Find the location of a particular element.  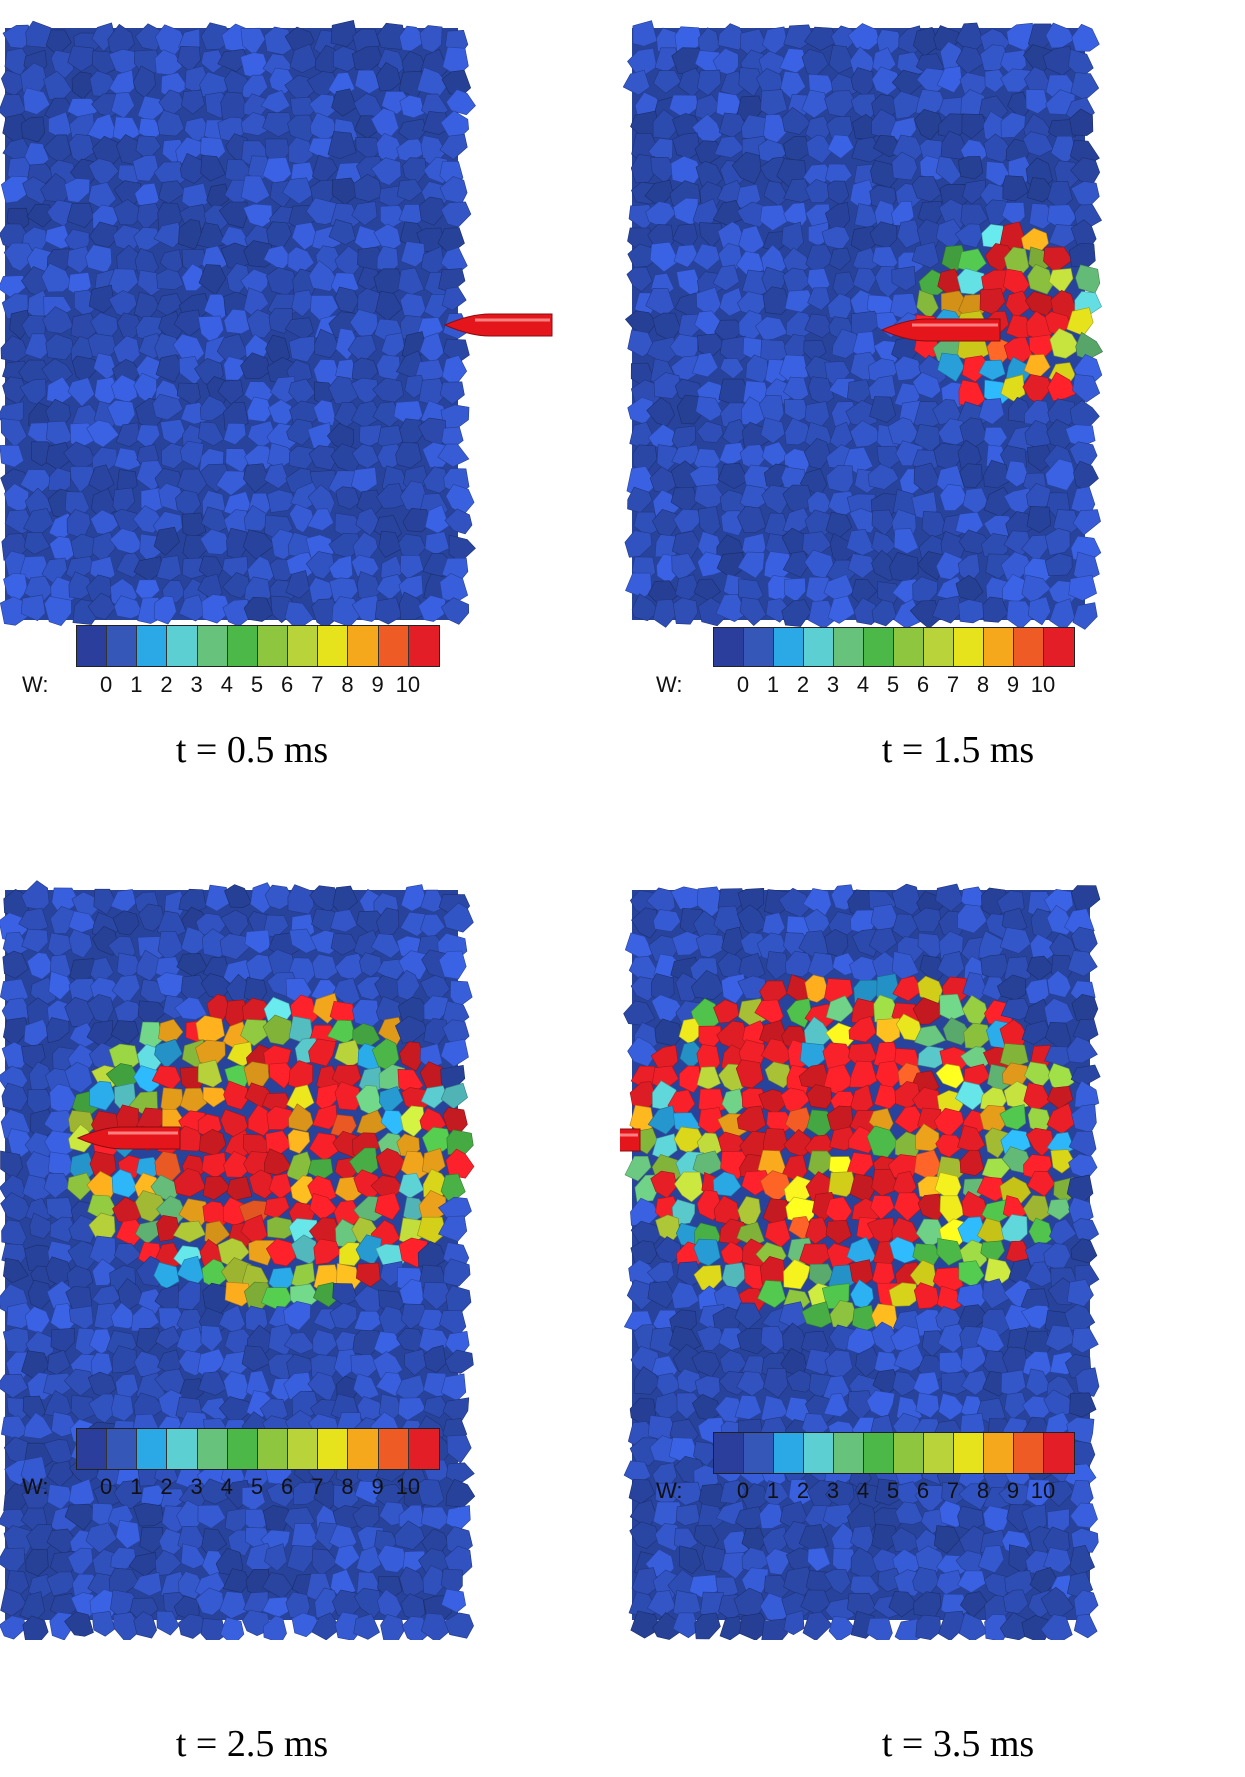

colorbar-tick-label: 1 is located at coordinates (773, 1490).